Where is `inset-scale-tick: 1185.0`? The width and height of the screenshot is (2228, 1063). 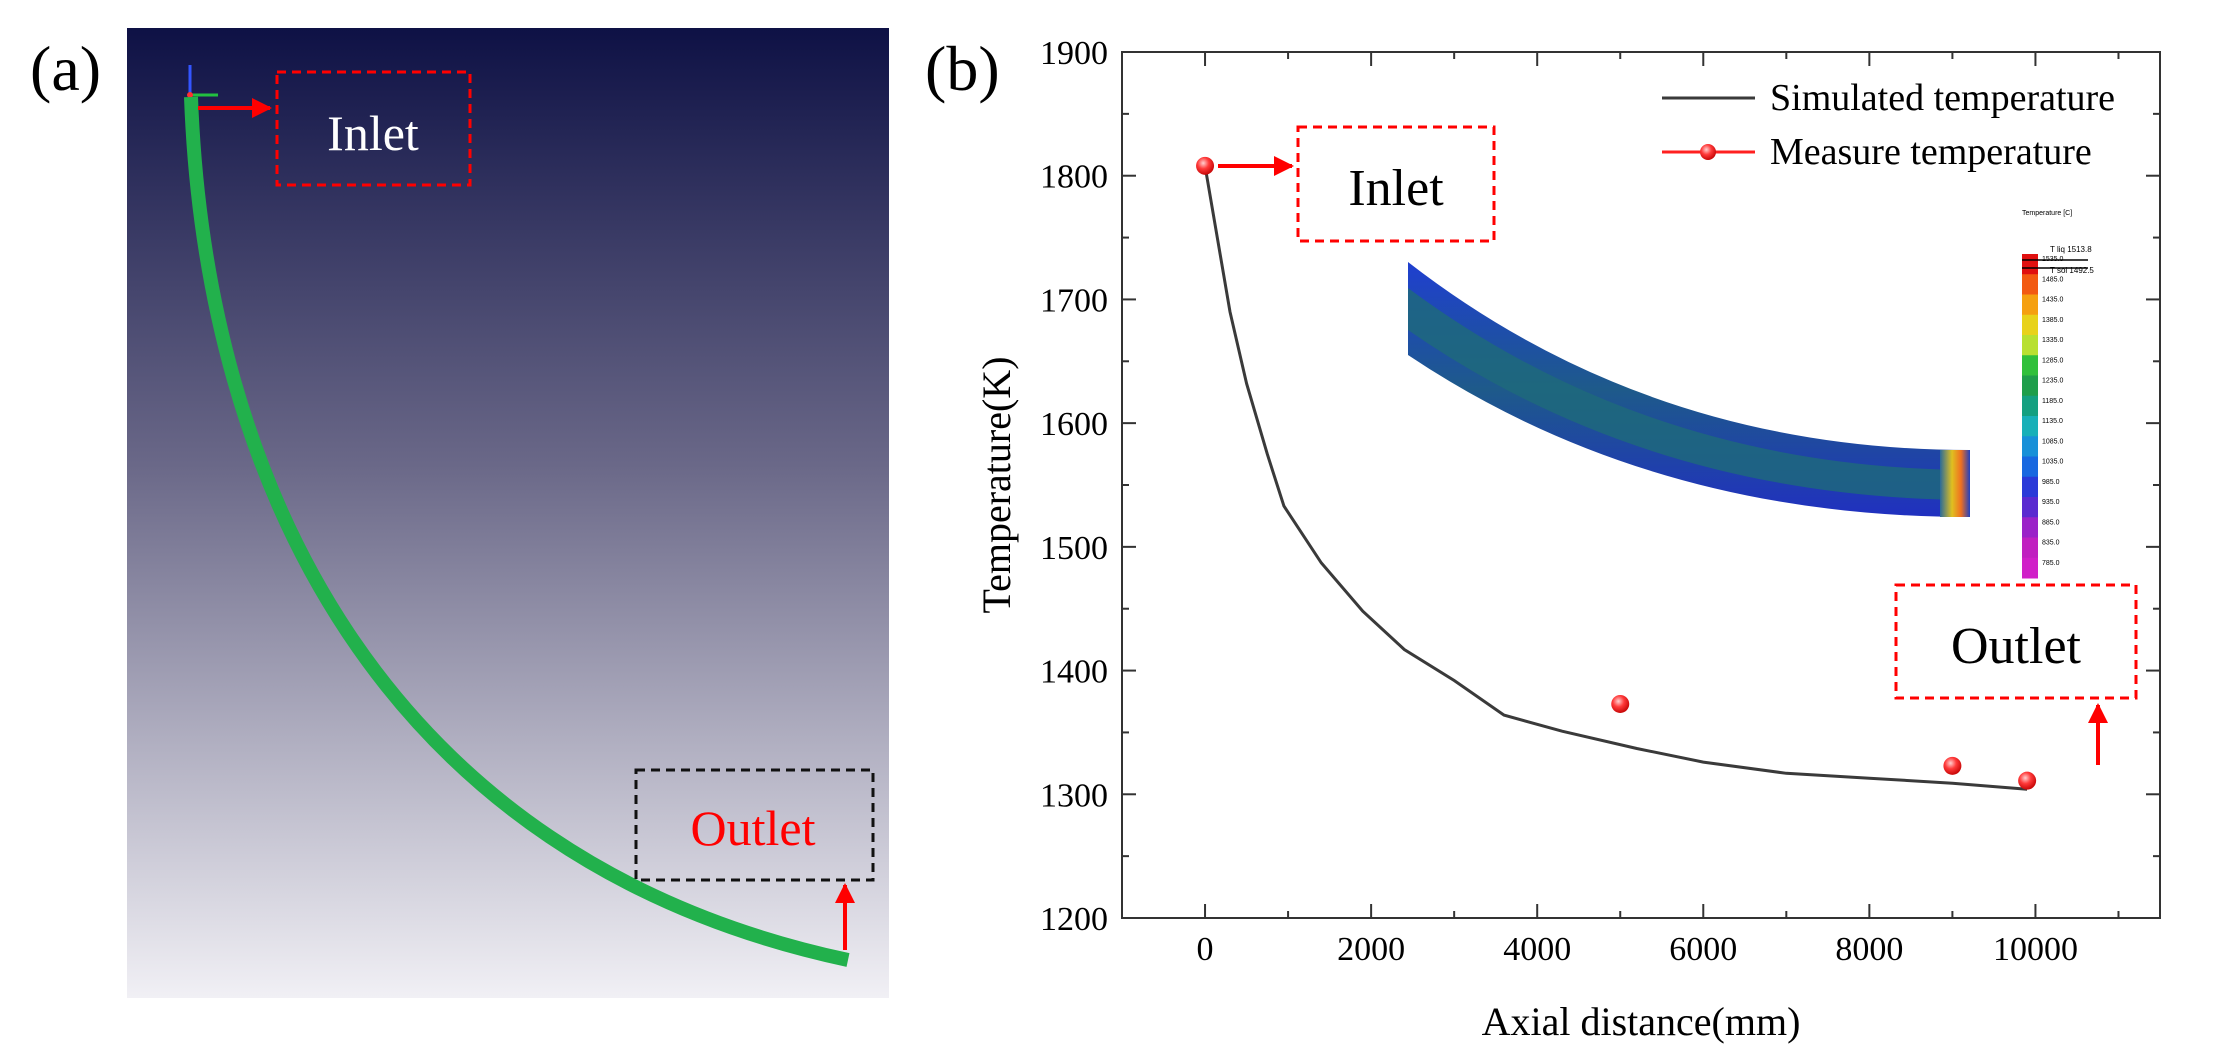
inset-scale-tick: 1185.0 is located at coordinates (2052, 401).